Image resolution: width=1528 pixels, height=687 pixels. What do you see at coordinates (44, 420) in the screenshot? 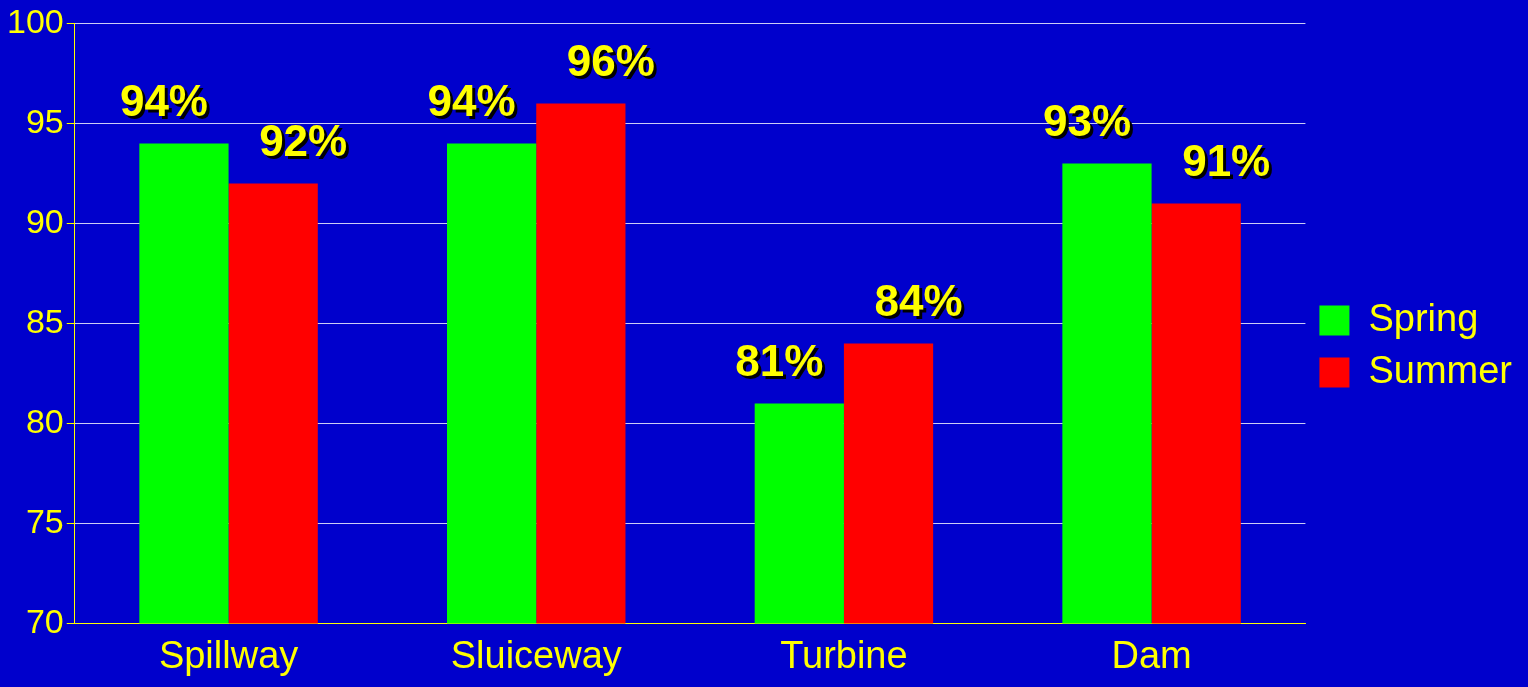
I see `y-tick-label: 80` at bounding box center [44, 420].